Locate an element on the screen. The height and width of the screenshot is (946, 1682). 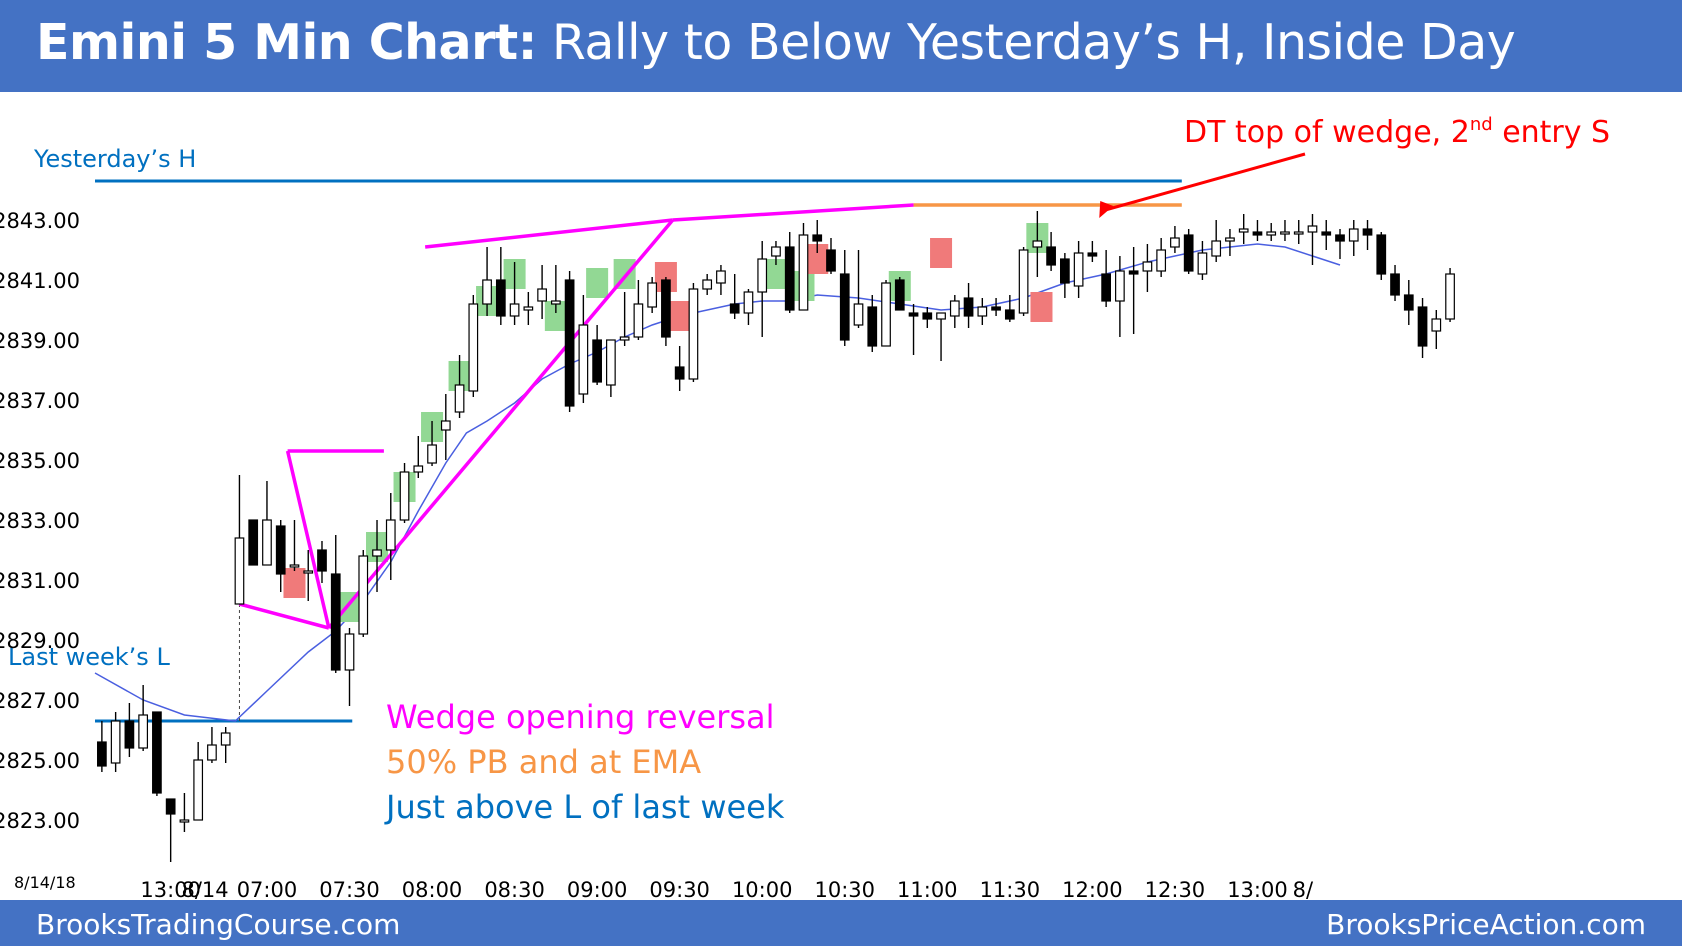
dt-annotation: DT top of wedge, 2nd entry S is located at coordinates (1397, 132).